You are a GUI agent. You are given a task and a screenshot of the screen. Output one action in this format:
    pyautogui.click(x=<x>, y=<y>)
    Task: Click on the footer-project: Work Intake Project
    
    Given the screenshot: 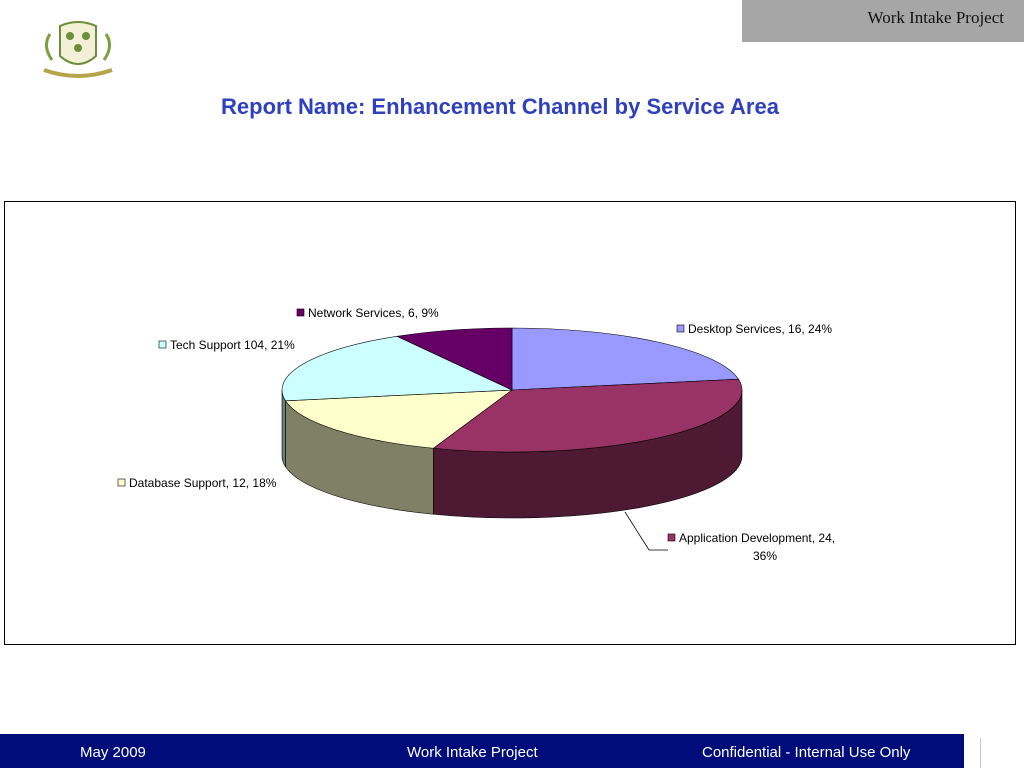 What is the action you would take?
    pyautogui.click(x=472, y=752)
    